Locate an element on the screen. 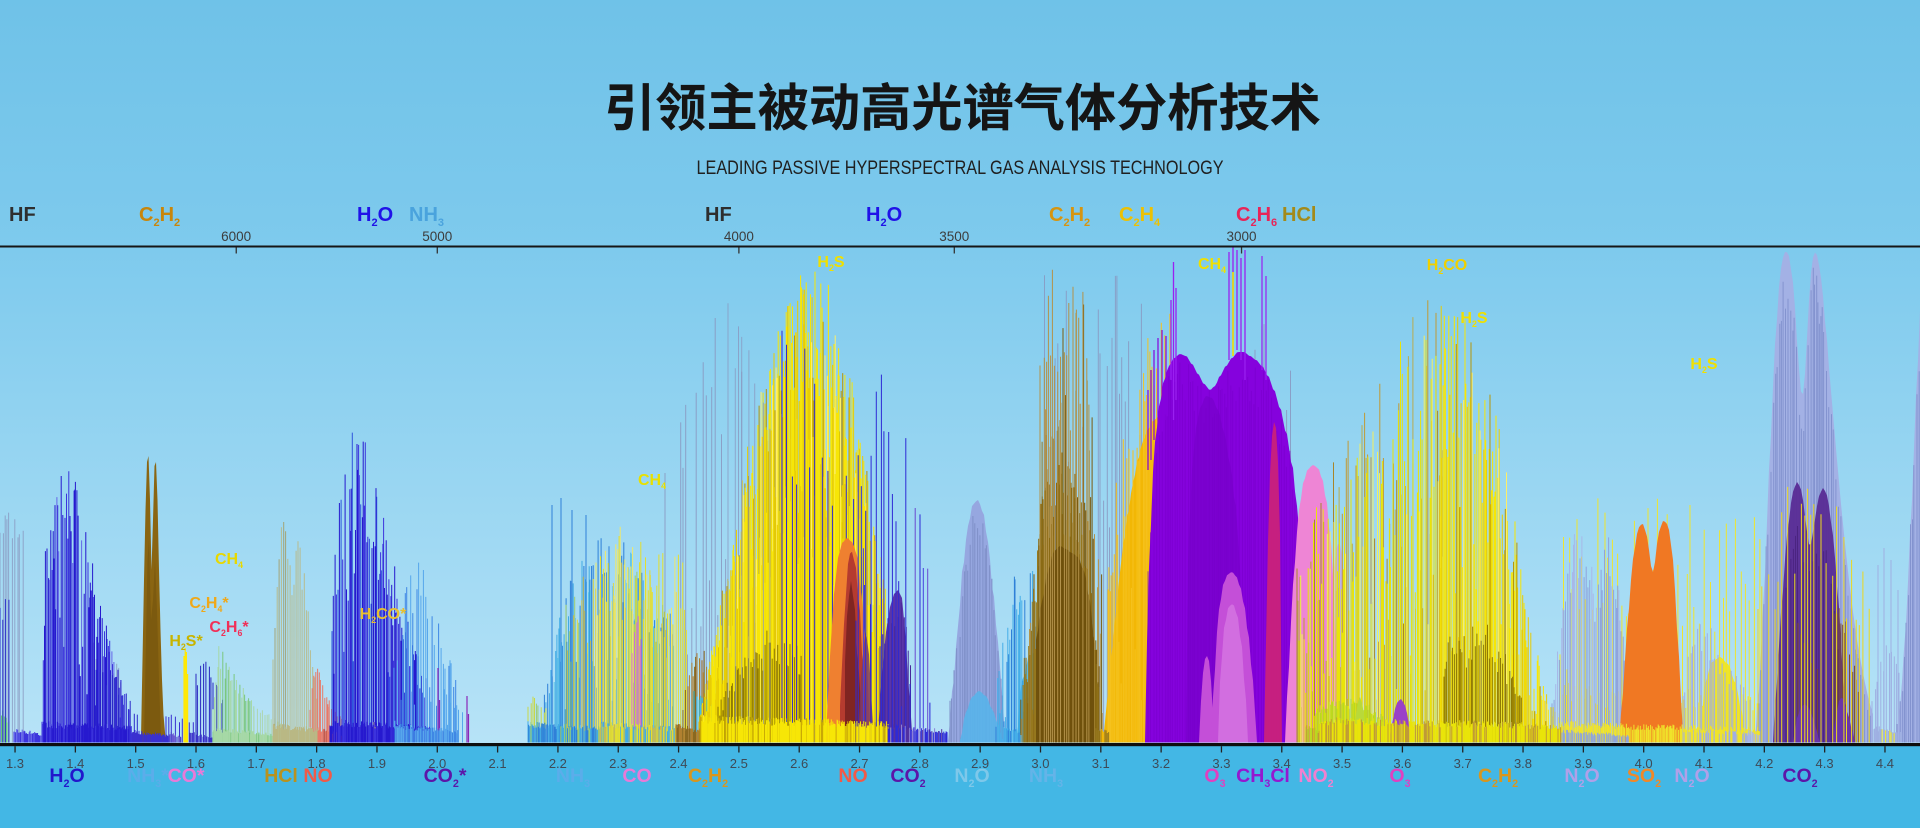  svg-text: 3.3 is located at coordinates (1221, 763).